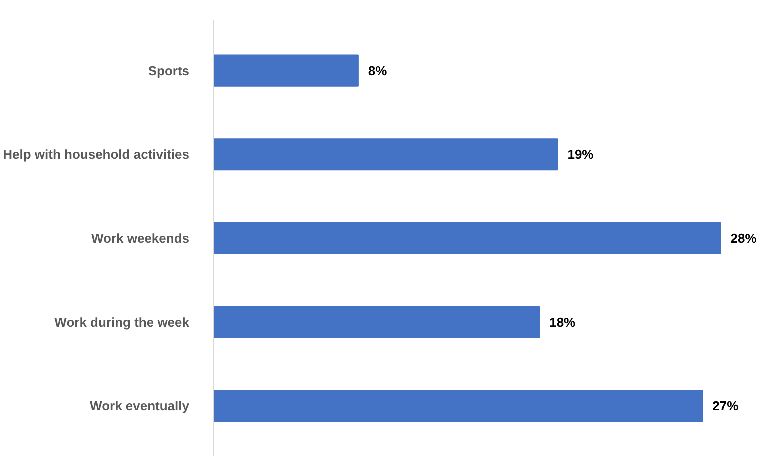 Image resolution: width=783 pixels, height=476 pixels. I want to click on y-tick-label: Help with household activities, so click(96, 154).